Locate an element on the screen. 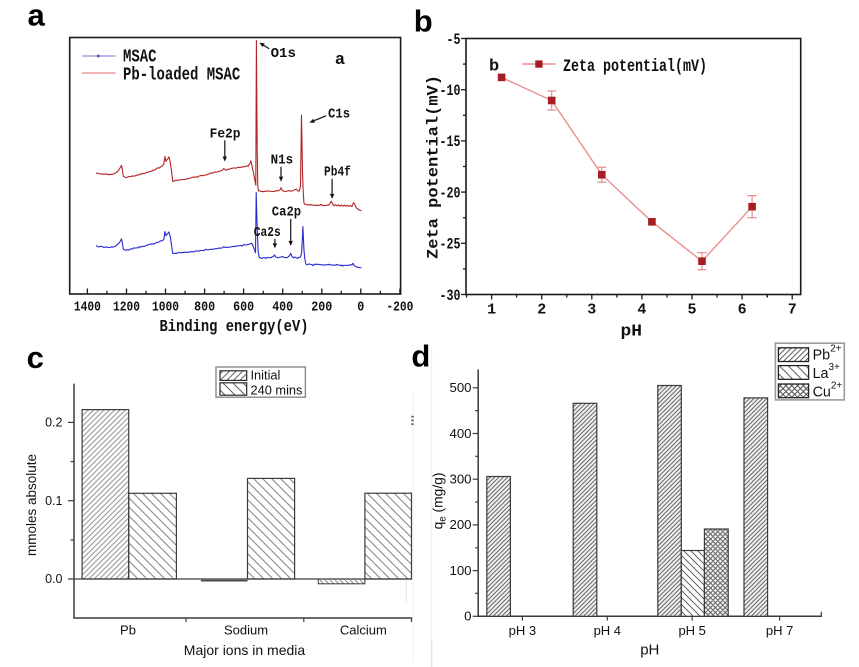 This screenshot has height=667, width=859. svg-text: -10 is located at coordinates (450, 91).